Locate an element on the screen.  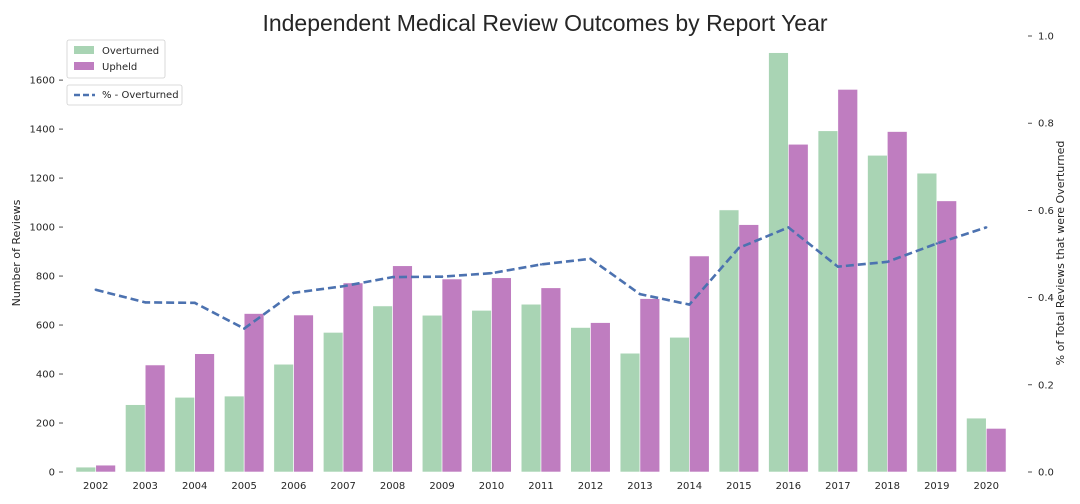
bar-overturned-2018 is located at coordinates (877, 313).